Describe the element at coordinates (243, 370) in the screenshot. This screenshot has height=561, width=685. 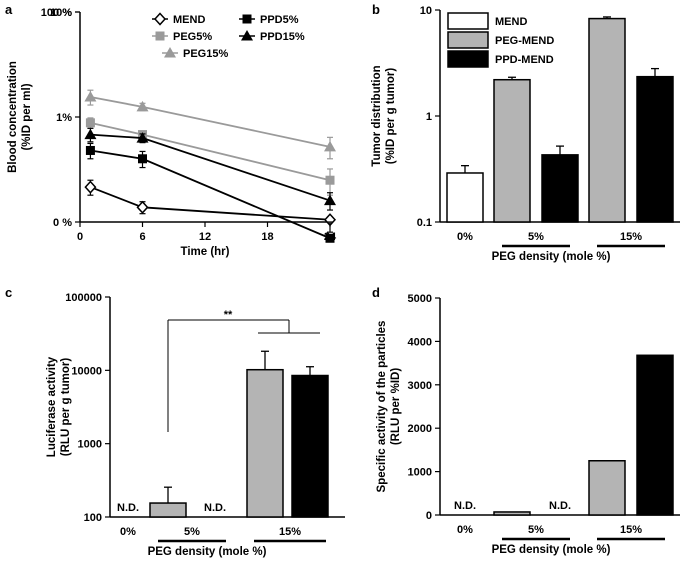
I see `significance-bracket: **` at that location.